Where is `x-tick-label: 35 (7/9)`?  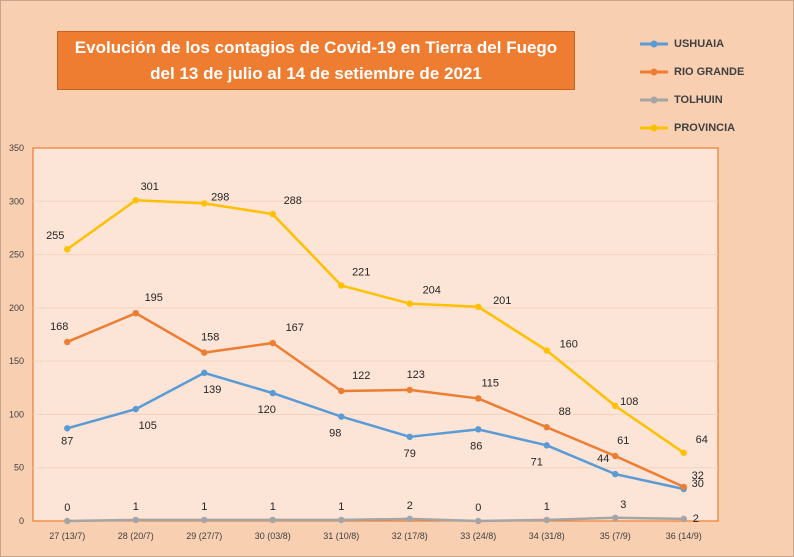 x-tick-label: 35 (7/9) is located at coordinates (615, 536).